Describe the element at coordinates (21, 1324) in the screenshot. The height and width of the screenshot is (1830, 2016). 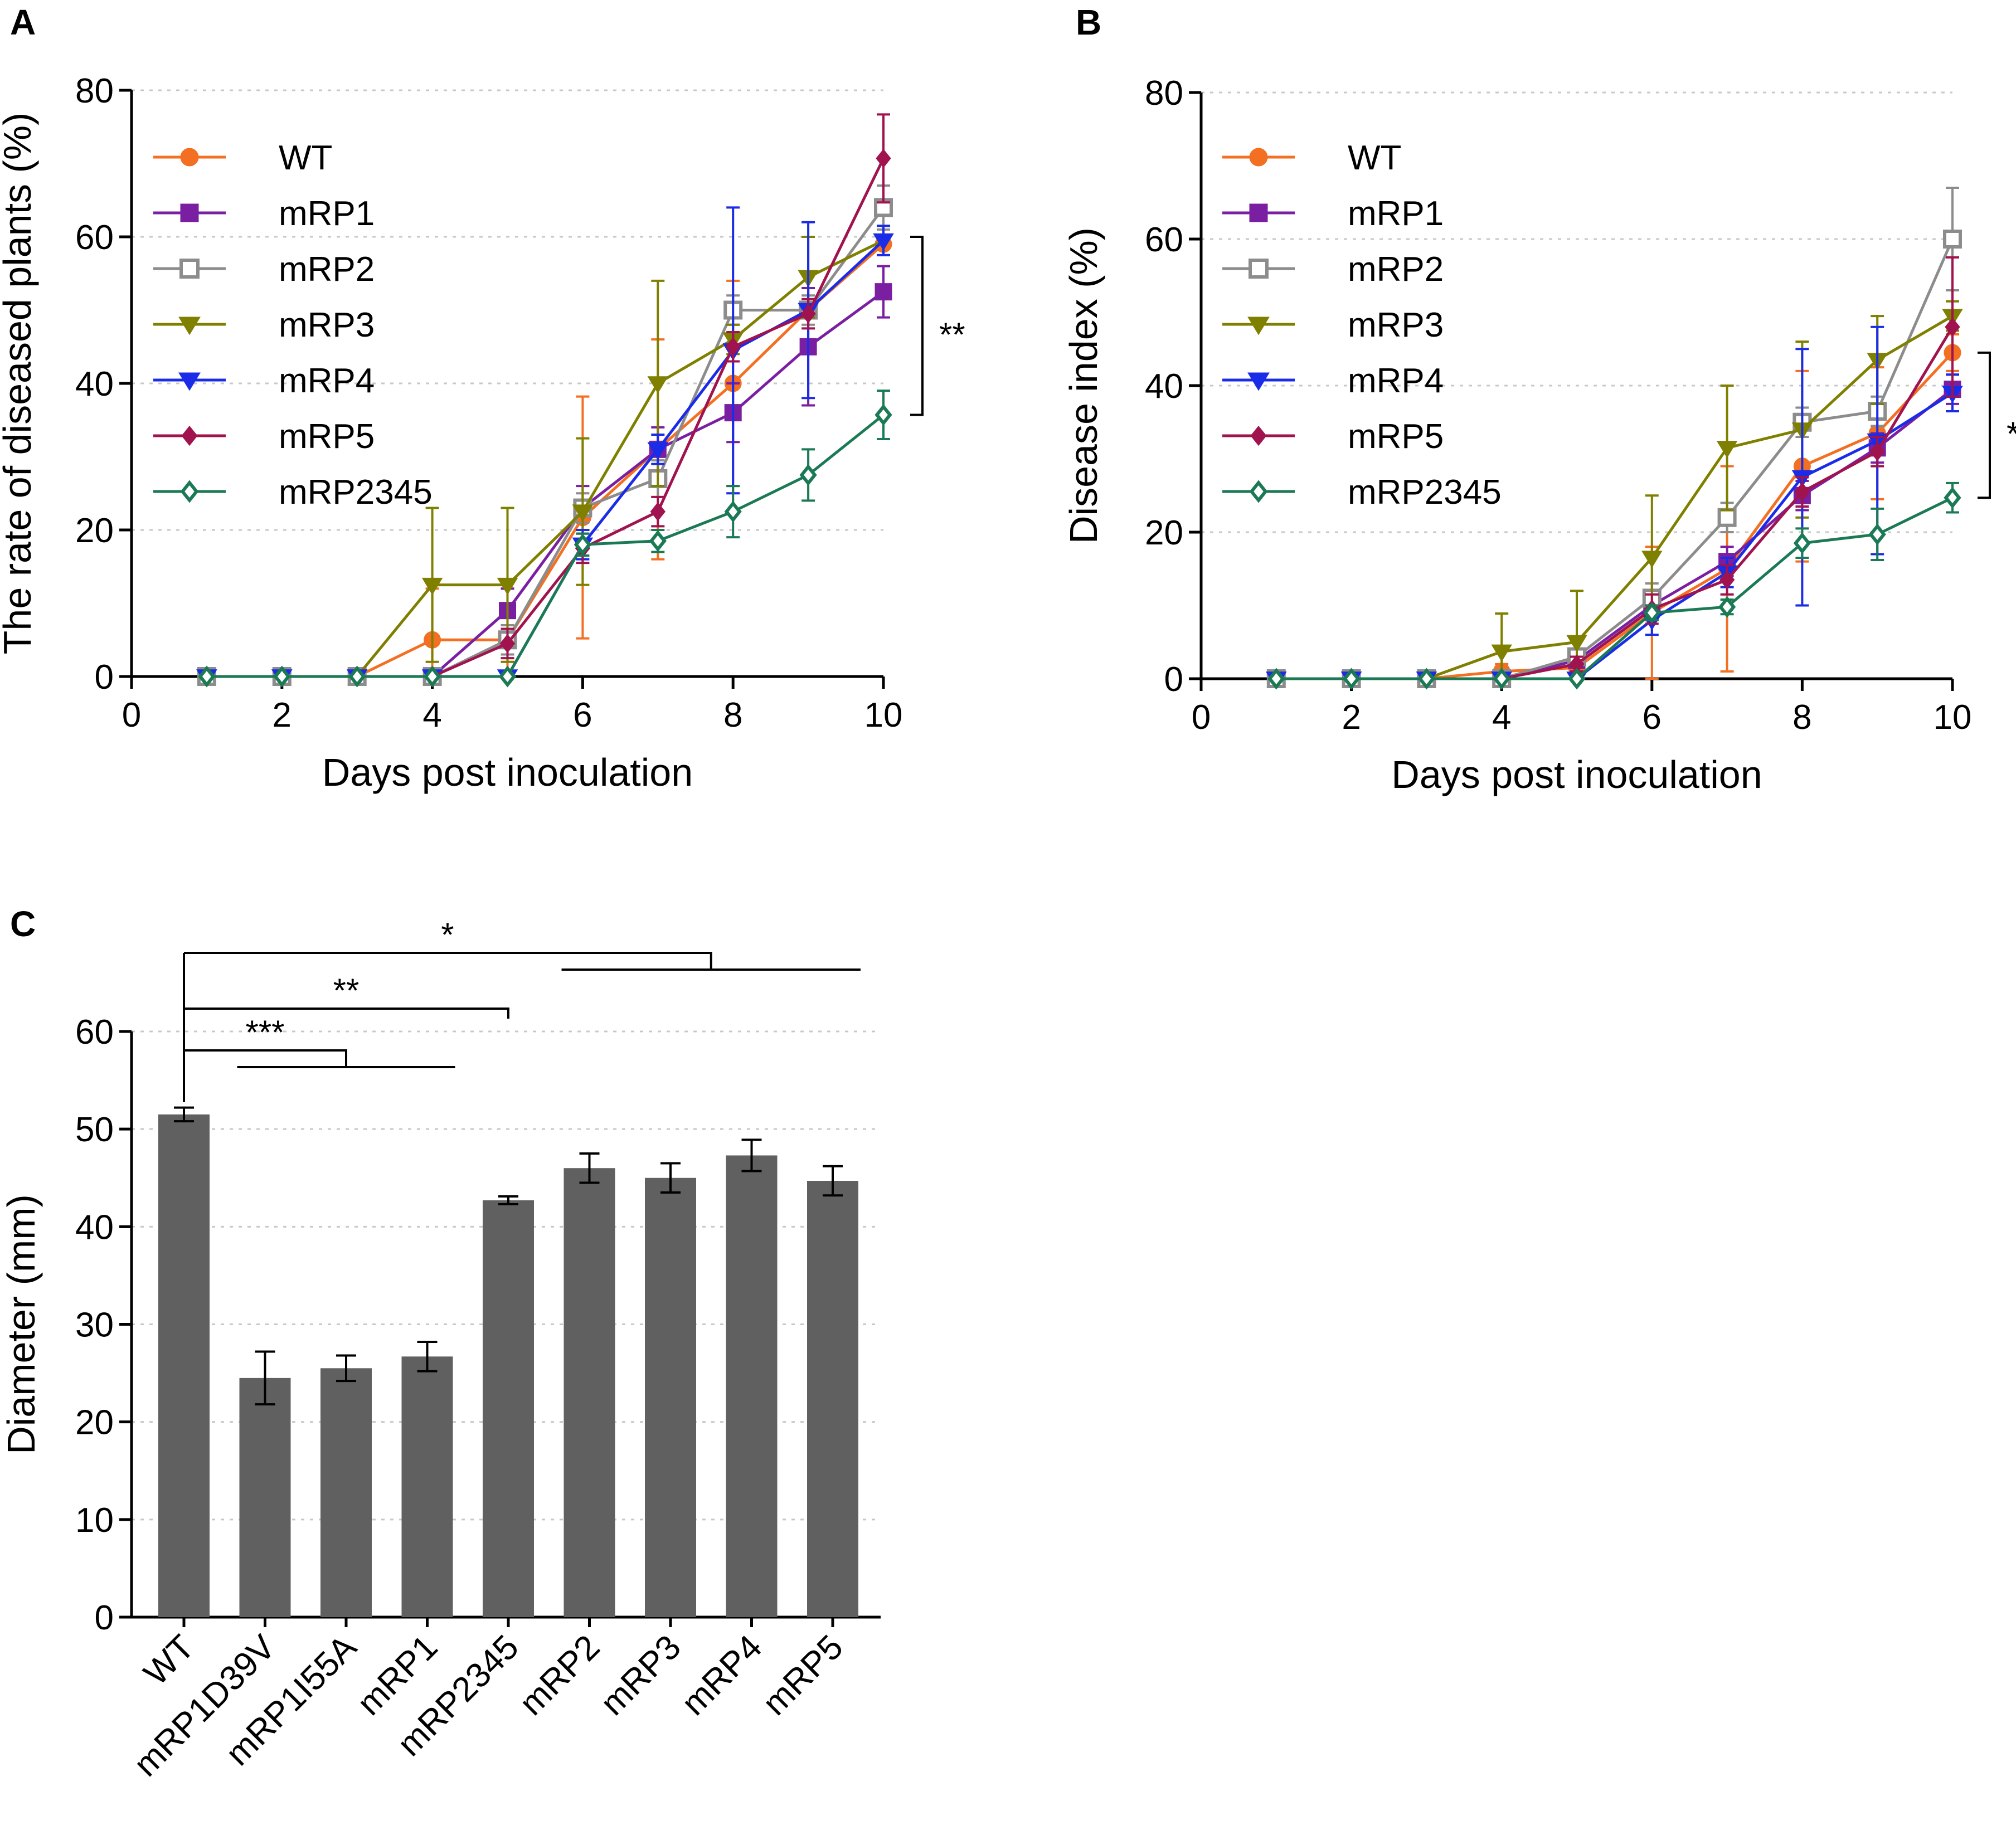
I see `y-axis-title: Diameter (mm)` at that location.